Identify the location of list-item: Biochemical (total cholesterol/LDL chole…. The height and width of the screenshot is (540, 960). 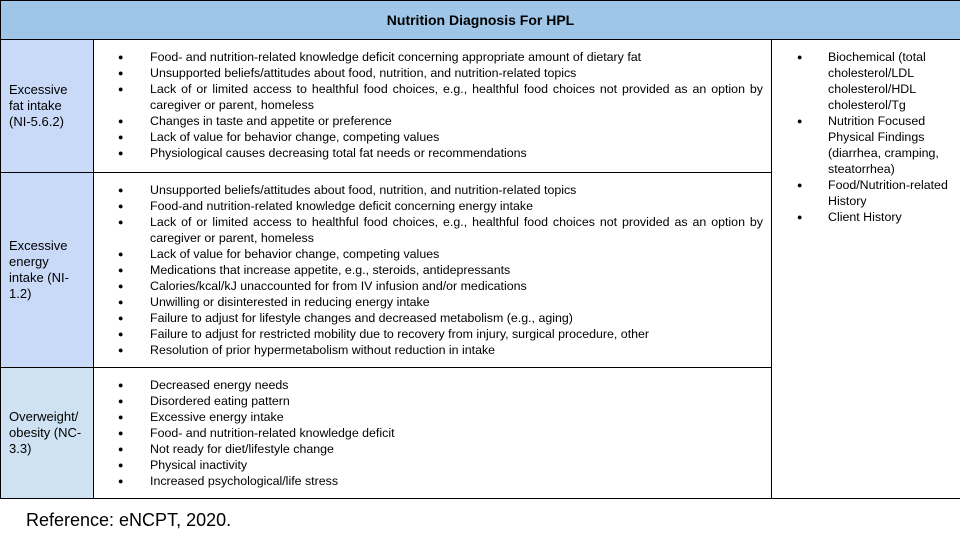
(864, 81).